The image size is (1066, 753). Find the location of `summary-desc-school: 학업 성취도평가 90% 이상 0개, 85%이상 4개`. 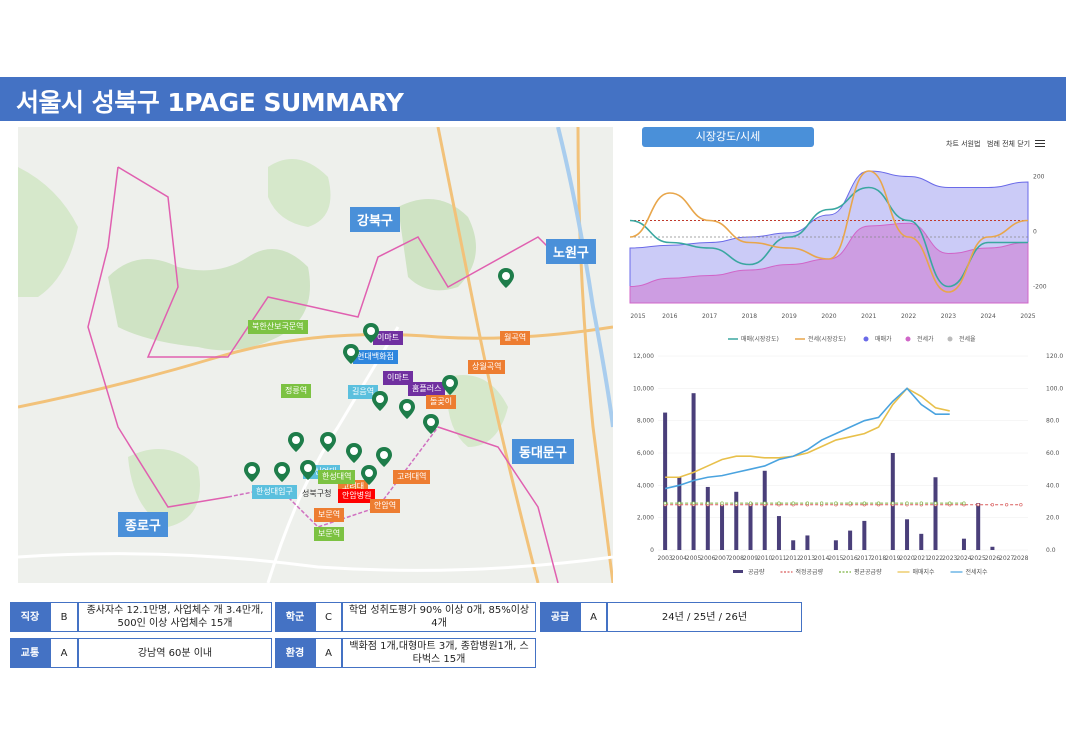

summary-desc-school: 학업 성취도평가 90% 이상 0개, 85%이상 4개 is located at coordinates (439, 617).